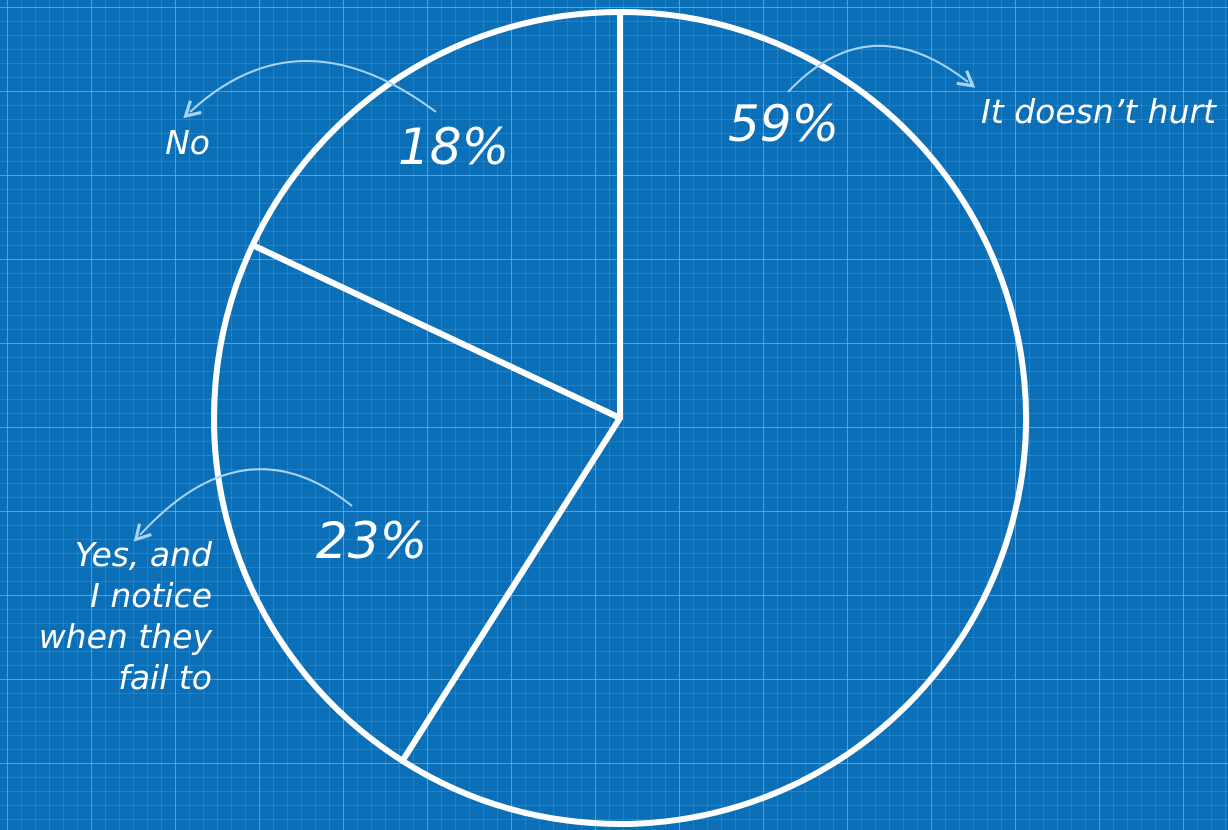 Image resolution: width=1228 pixels, height=830 pixels. What do you see at coordinates (187, 142) in the screenshot?
I see `category-label-no: No` at bounding box center [187, 142].